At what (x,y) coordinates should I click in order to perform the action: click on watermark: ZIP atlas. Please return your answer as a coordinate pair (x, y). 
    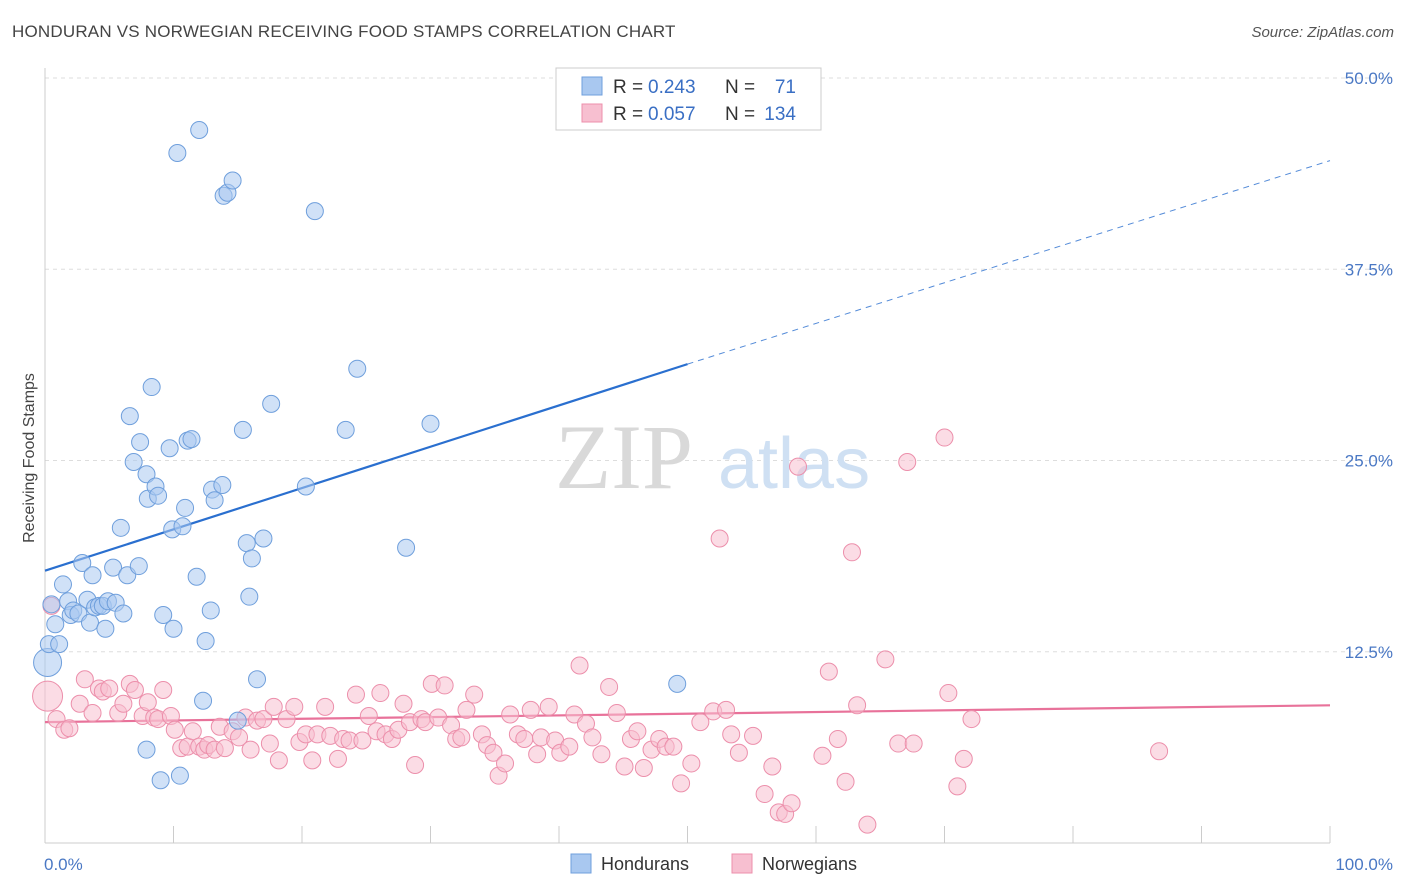
    Looking at the image, I should click on (712, 457).